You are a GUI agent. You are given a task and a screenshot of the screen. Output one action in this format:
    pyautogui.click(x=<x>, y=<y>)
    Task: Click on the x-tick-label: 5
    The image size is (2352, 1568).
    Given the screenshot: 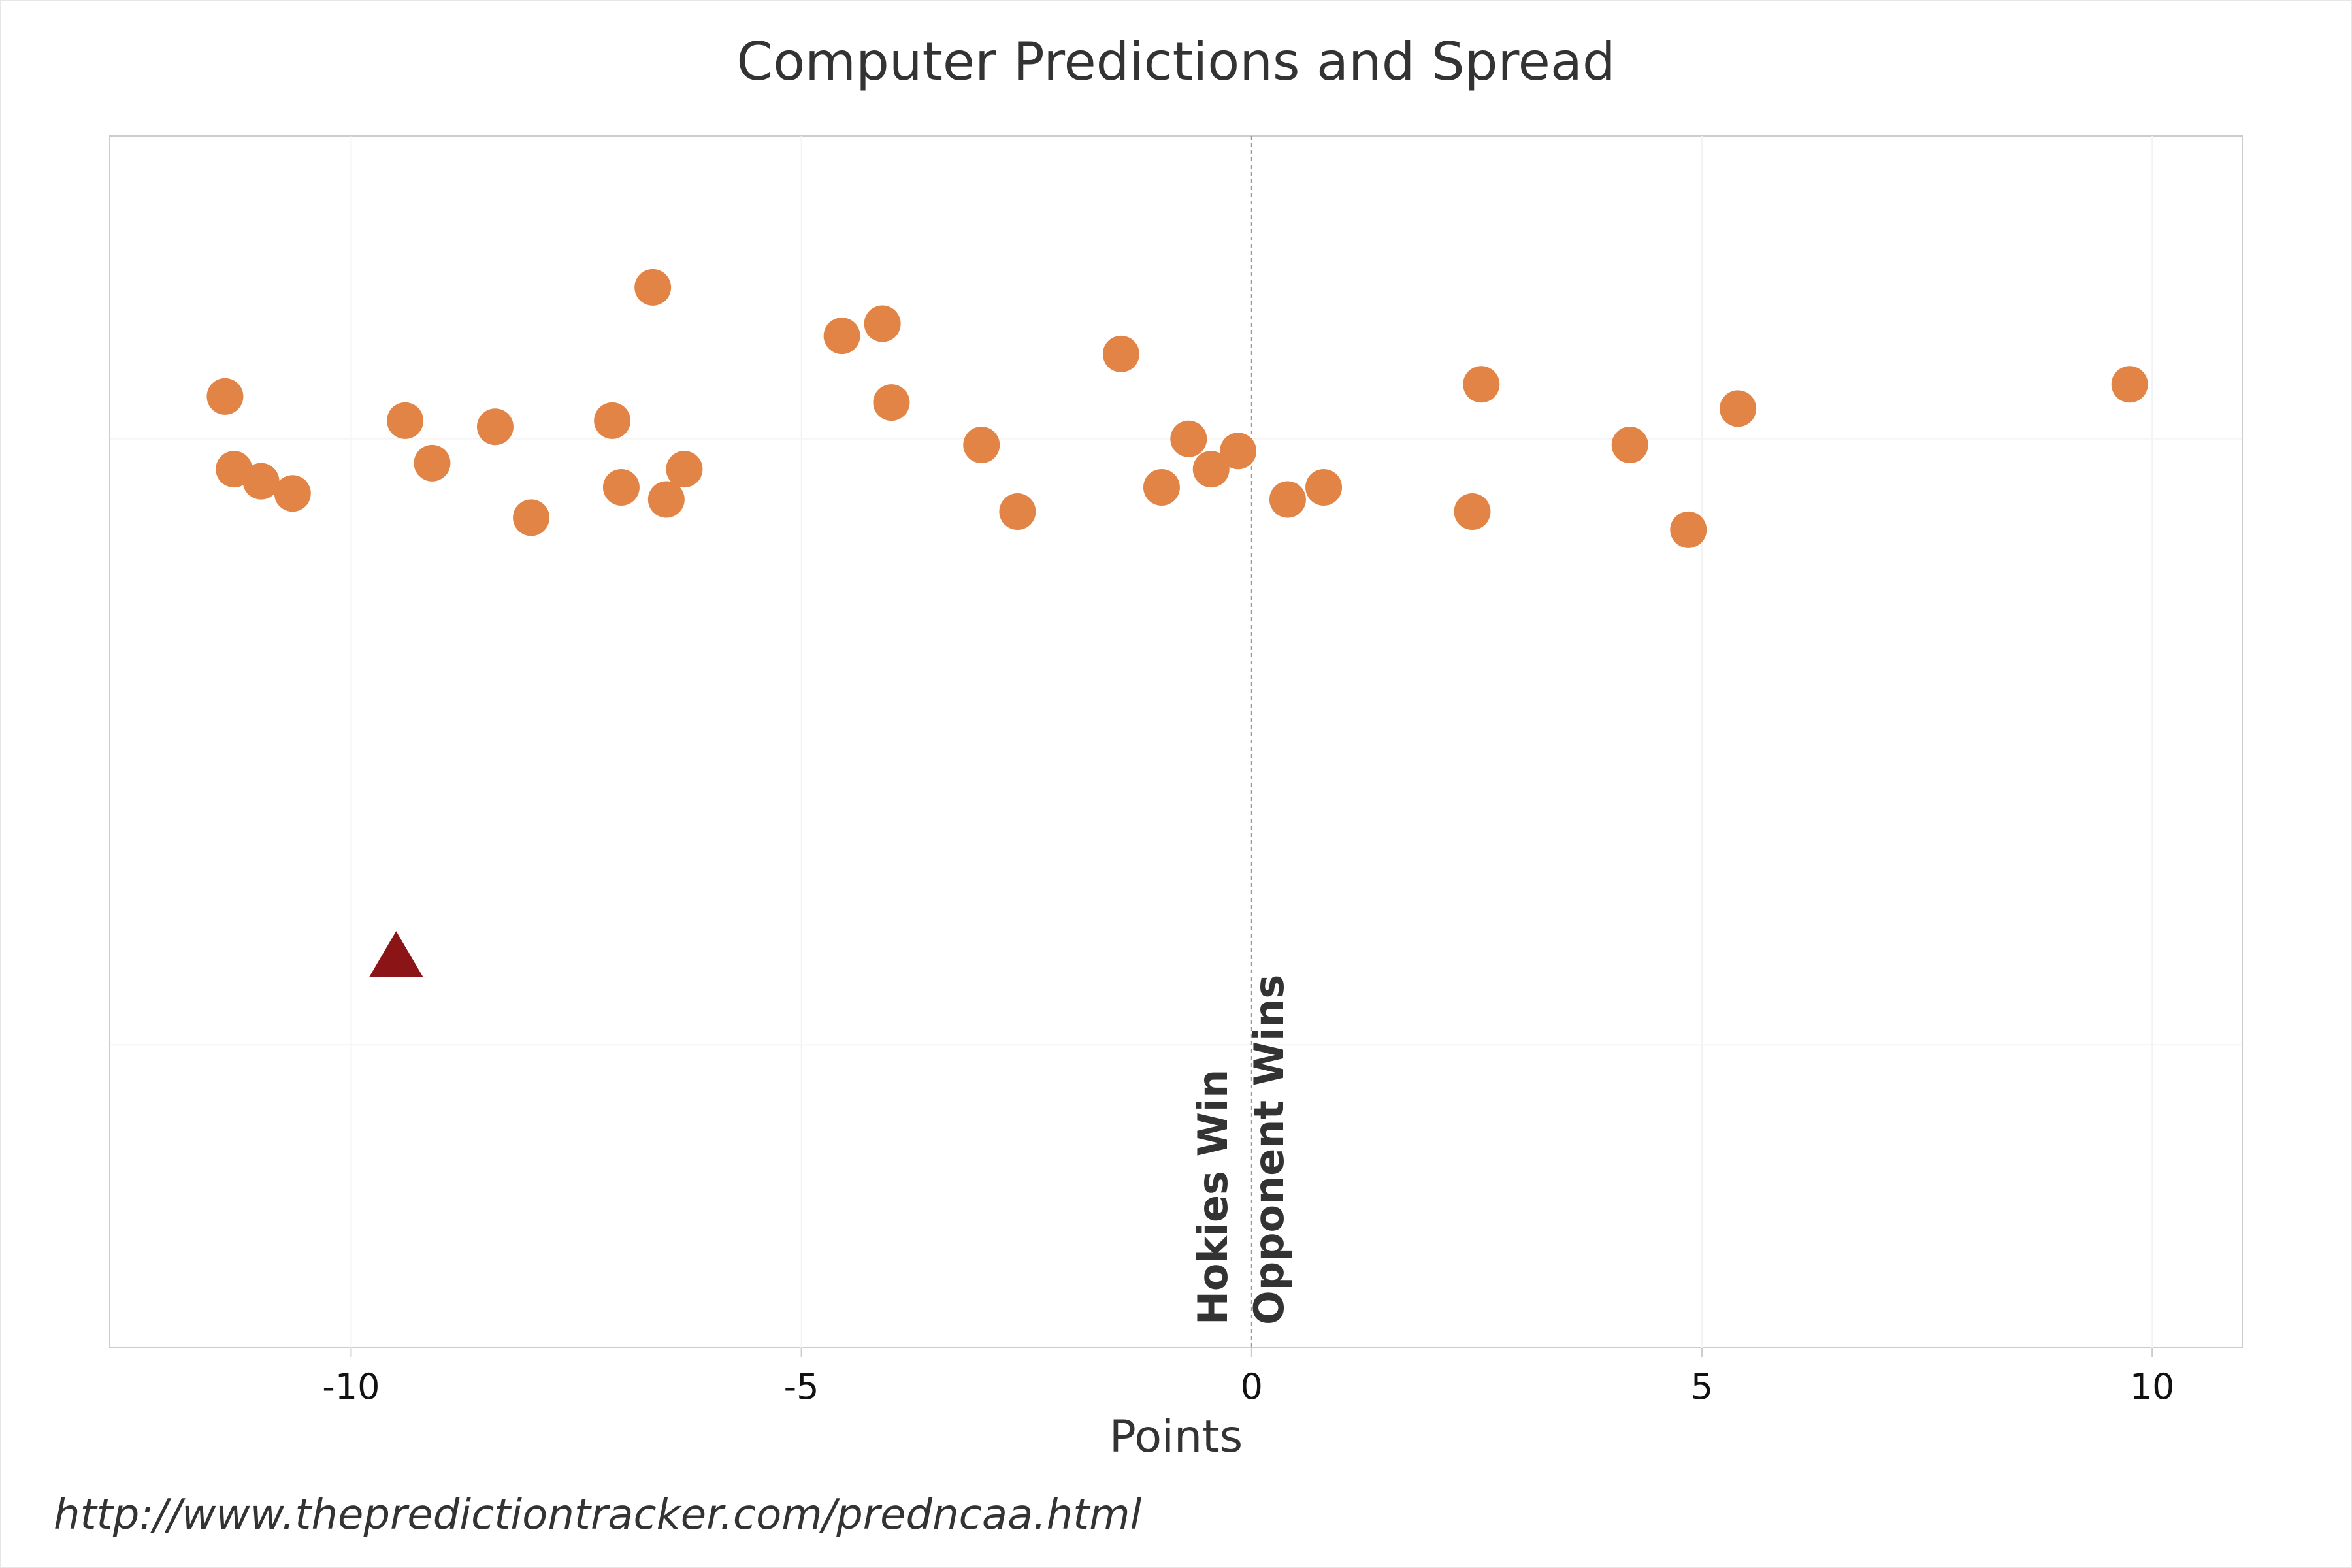 What is the action you would take?
    pyautogui.click(x=1702, y=1386)
    